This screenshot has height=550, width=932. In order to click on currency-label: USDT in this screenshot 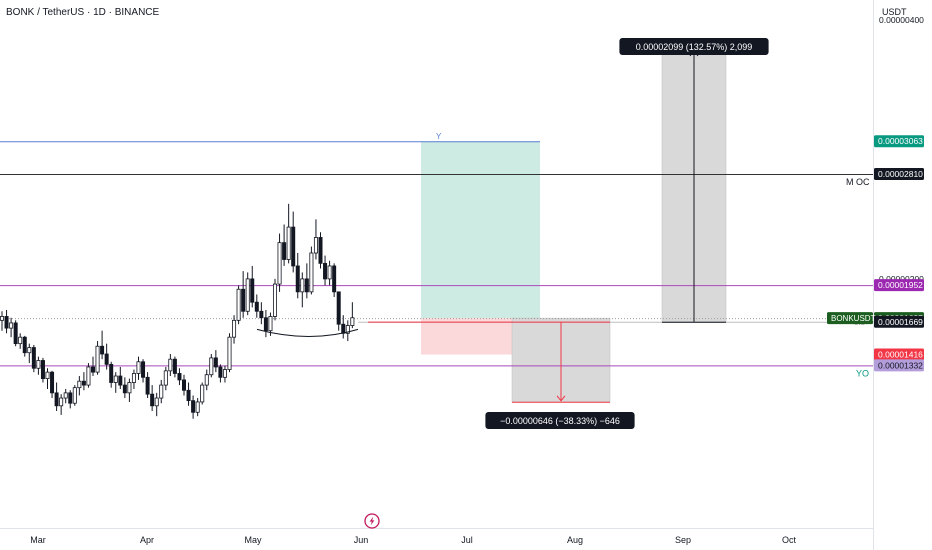, I will do `click(894, 12)`.